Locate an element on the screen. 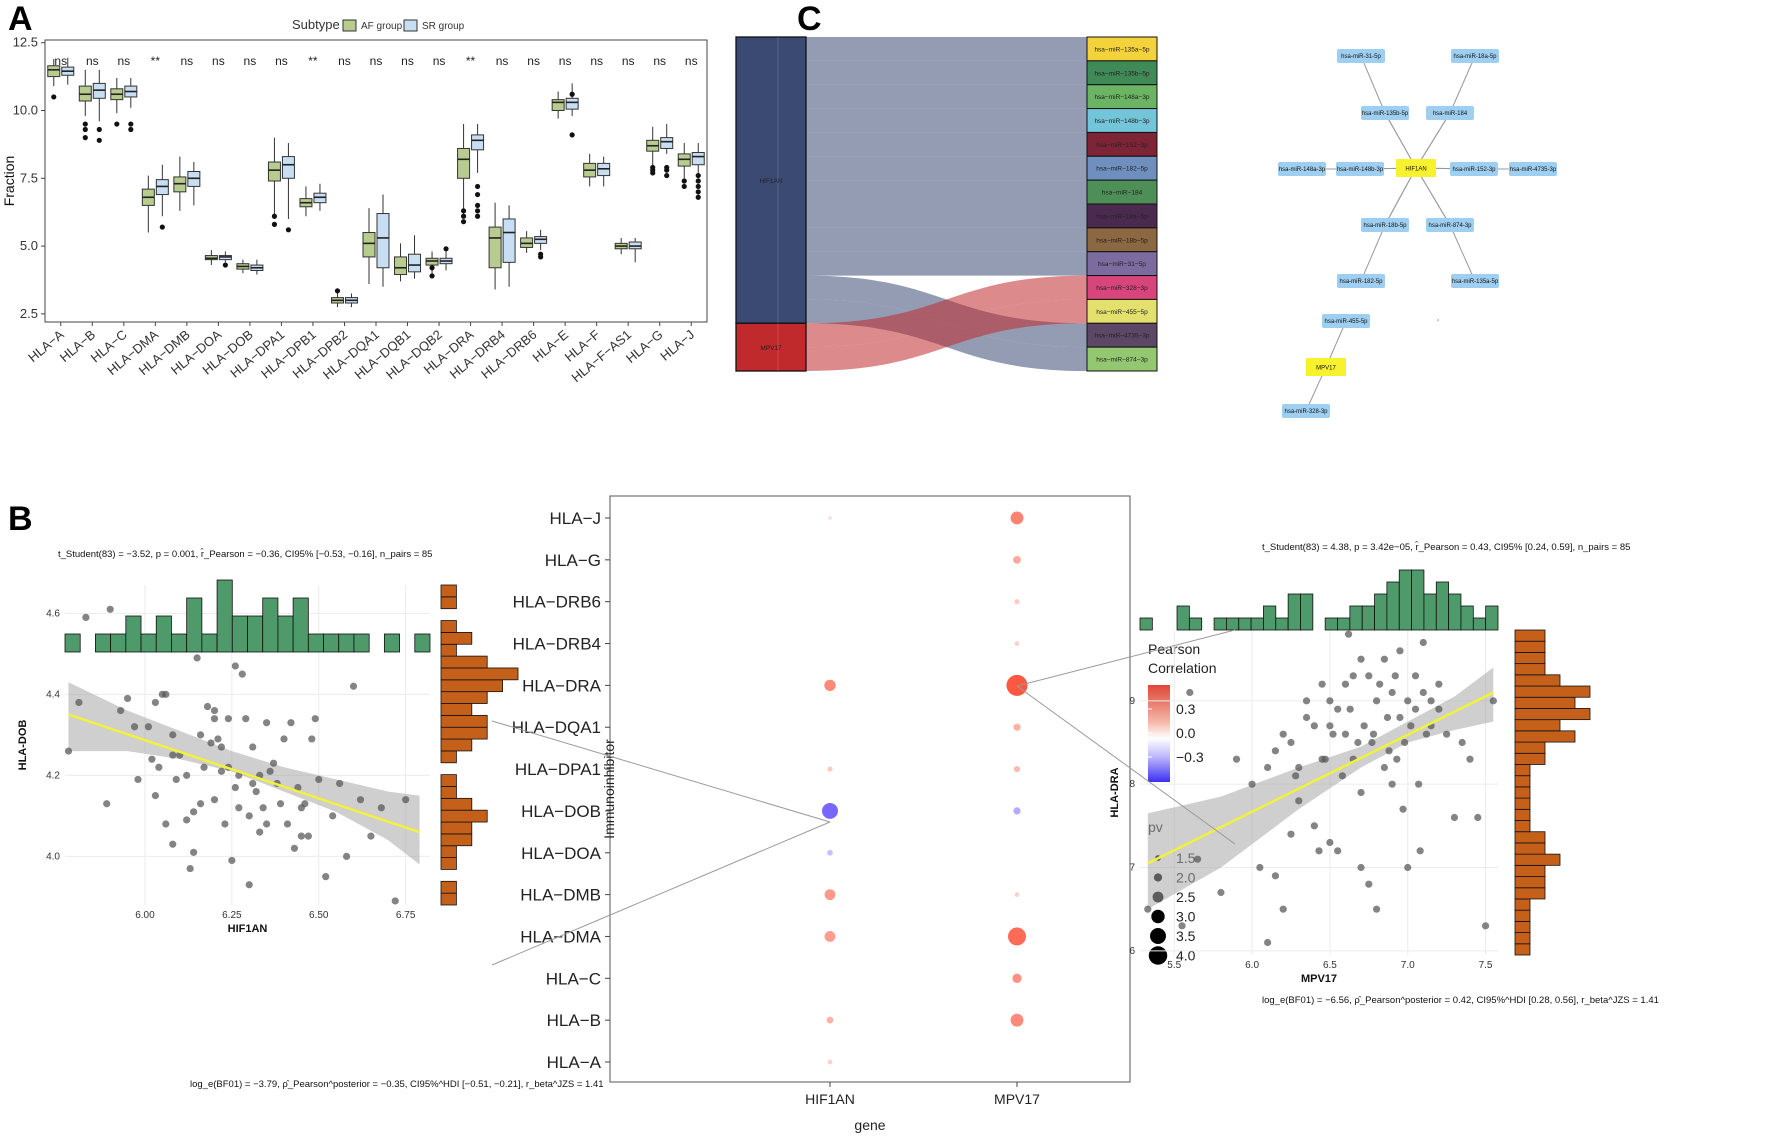 This screenshot has height=1141, width=1772. box-af is located at coordinates (464, 163).